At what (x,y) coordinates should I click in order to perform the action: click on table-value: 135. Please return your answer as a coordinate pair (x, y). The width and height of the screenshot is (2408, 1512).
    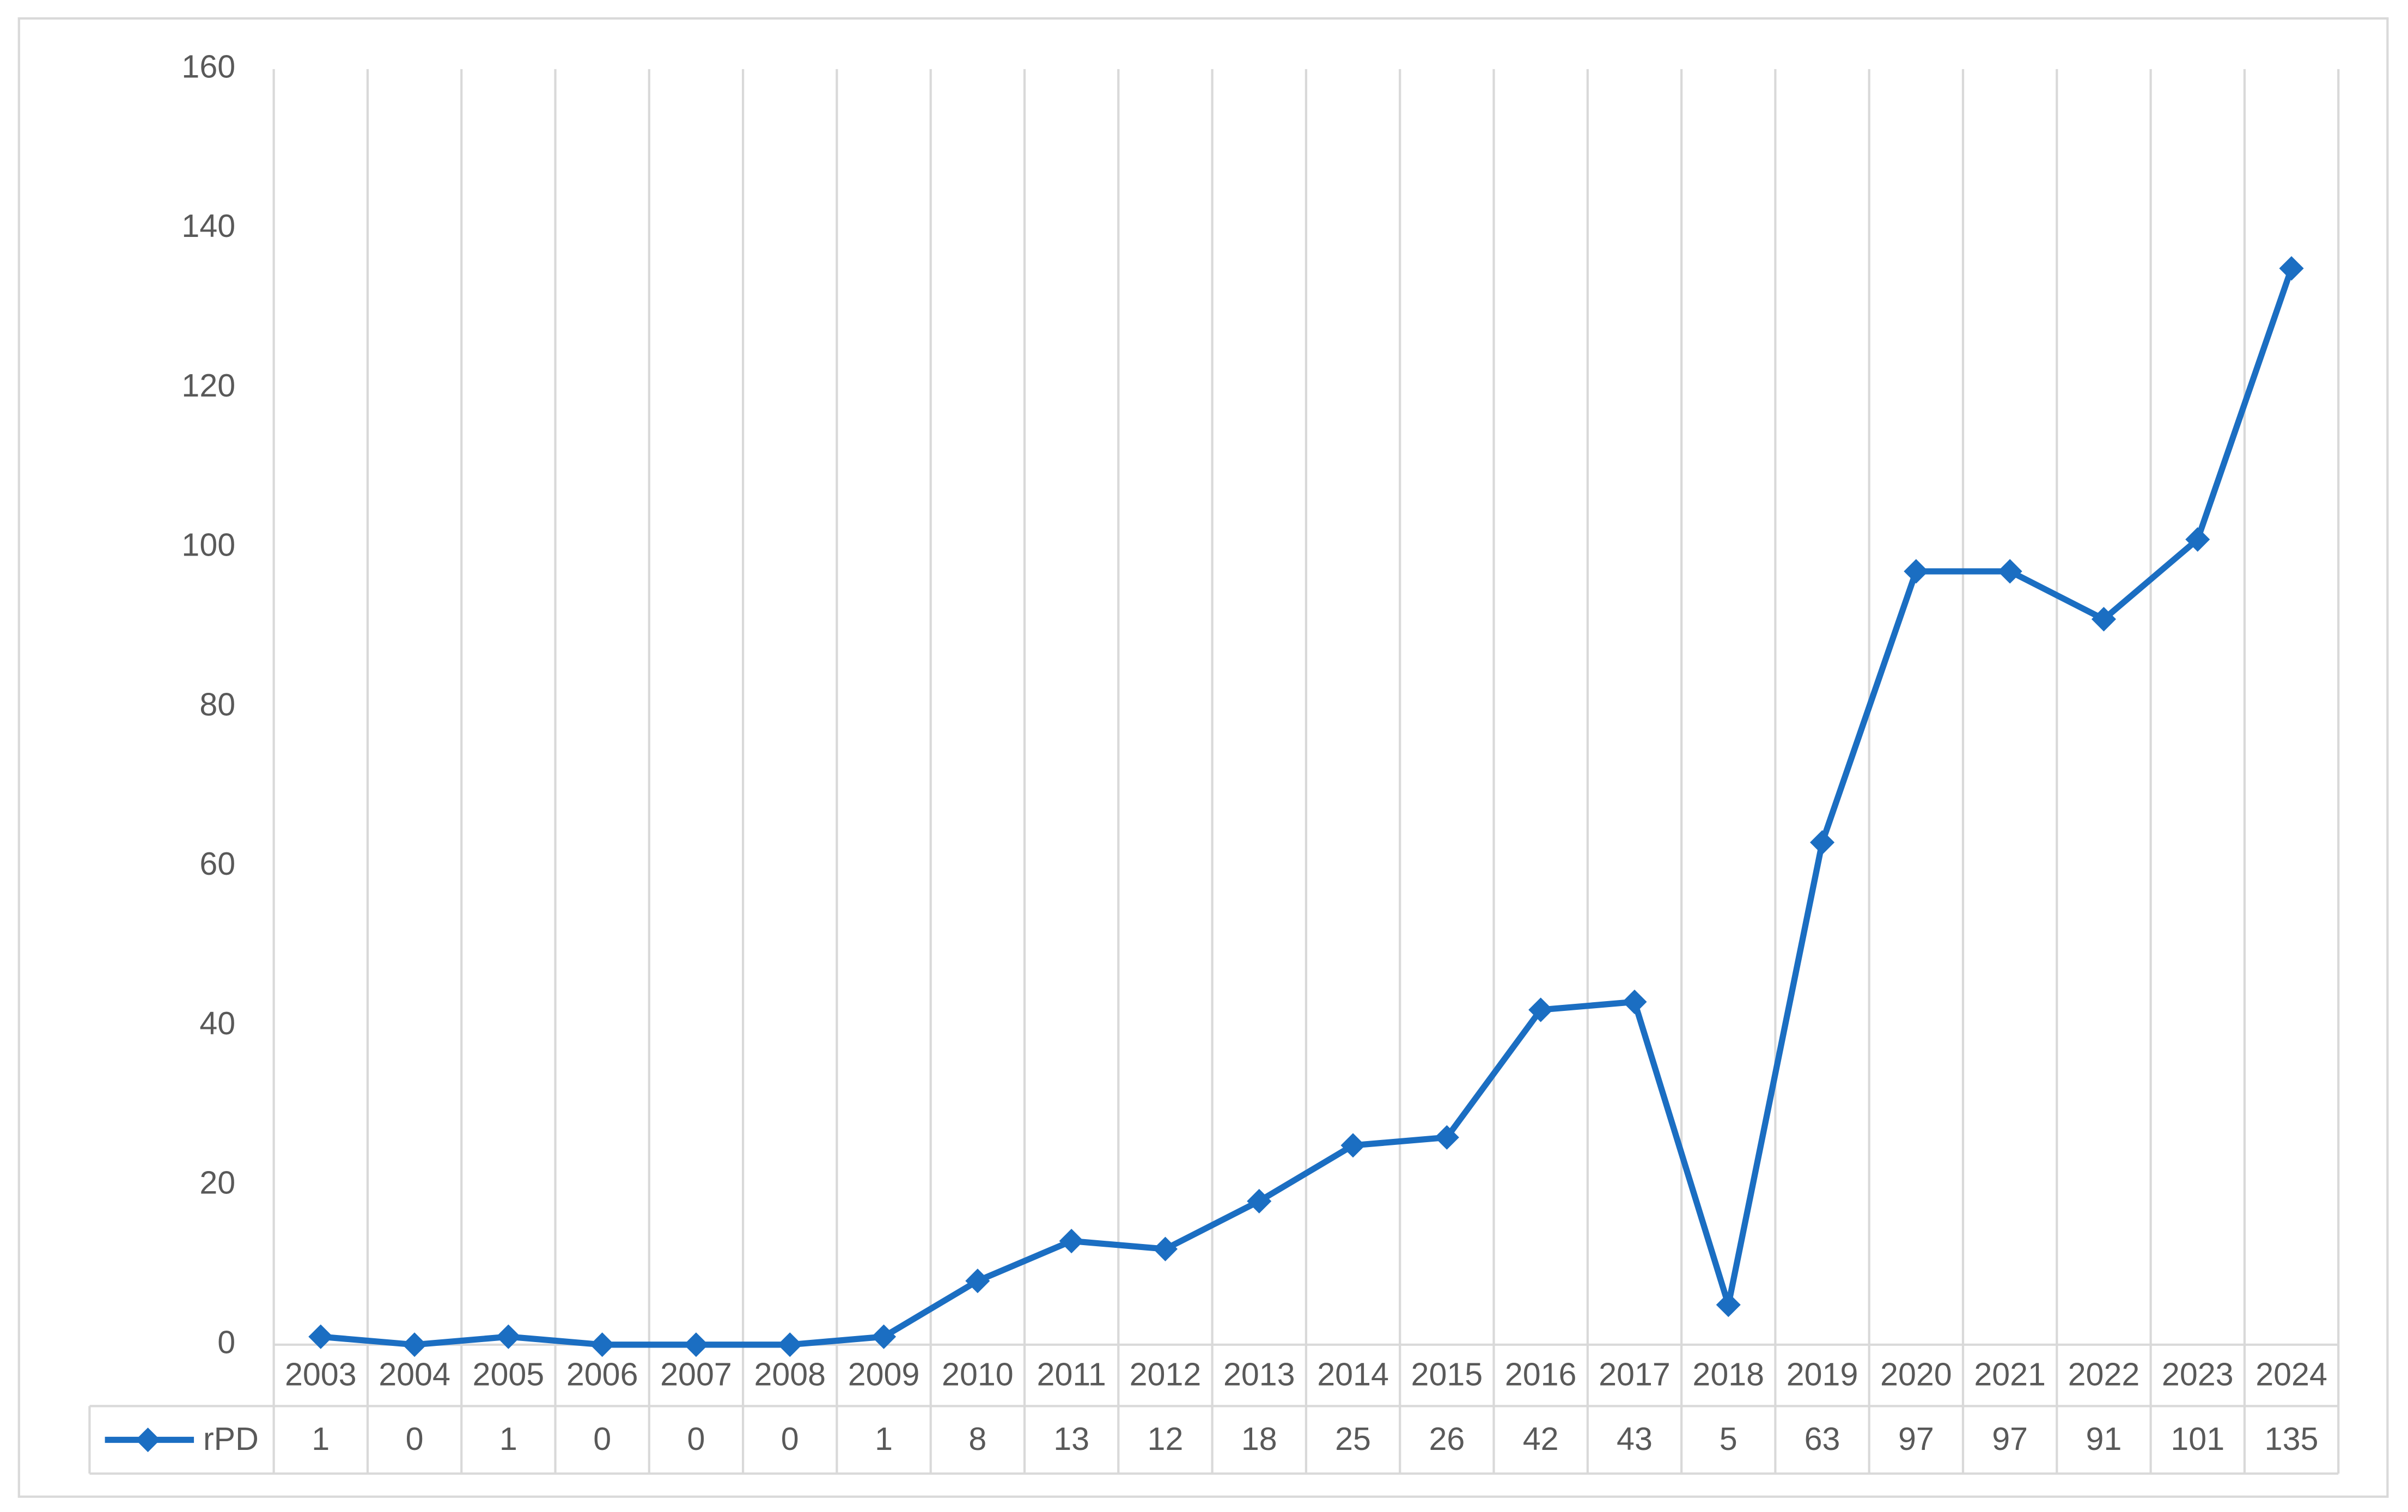
    Looking at the image, I should click on (2292, 1438).